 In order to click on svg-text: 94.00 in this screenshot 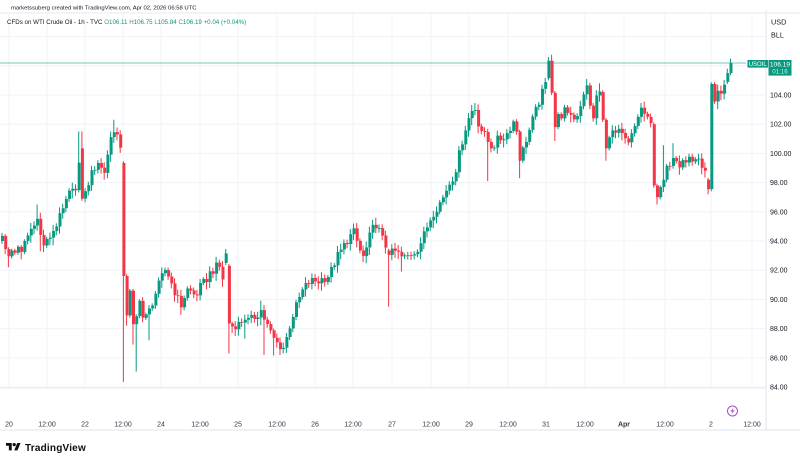, I will do `click(779, 242)`.